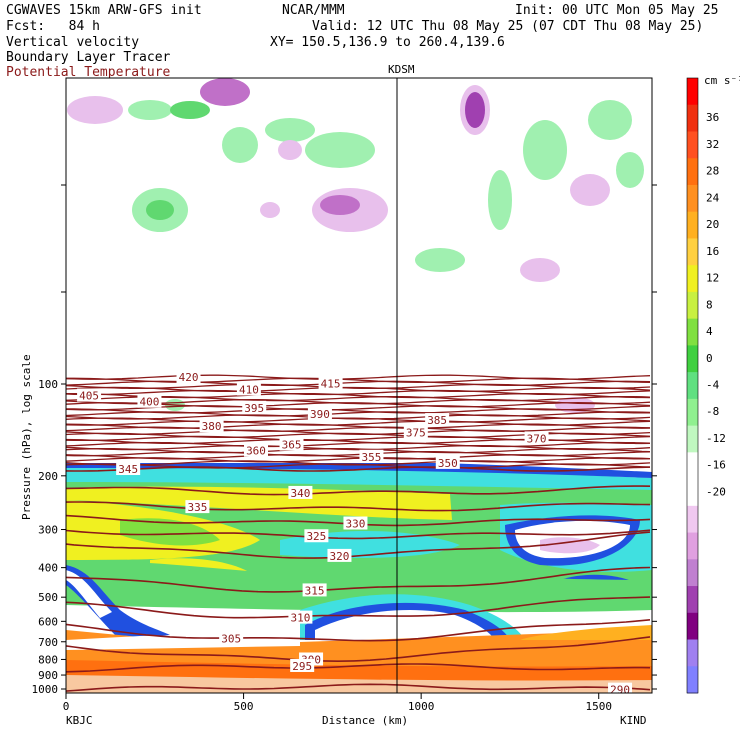  I want to click on y-tick-label: 700, so click(48, 642).